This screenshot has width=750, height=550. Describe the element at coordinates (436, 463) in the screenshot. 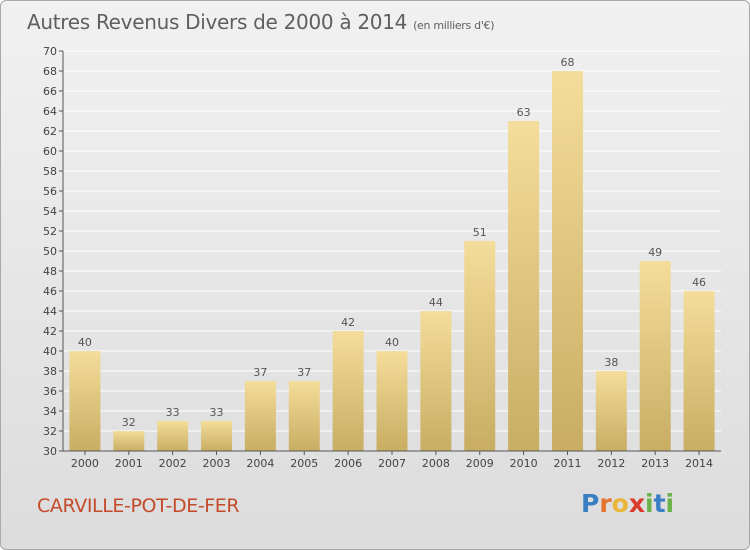

I see `x-tick-label: 2008` at that location.